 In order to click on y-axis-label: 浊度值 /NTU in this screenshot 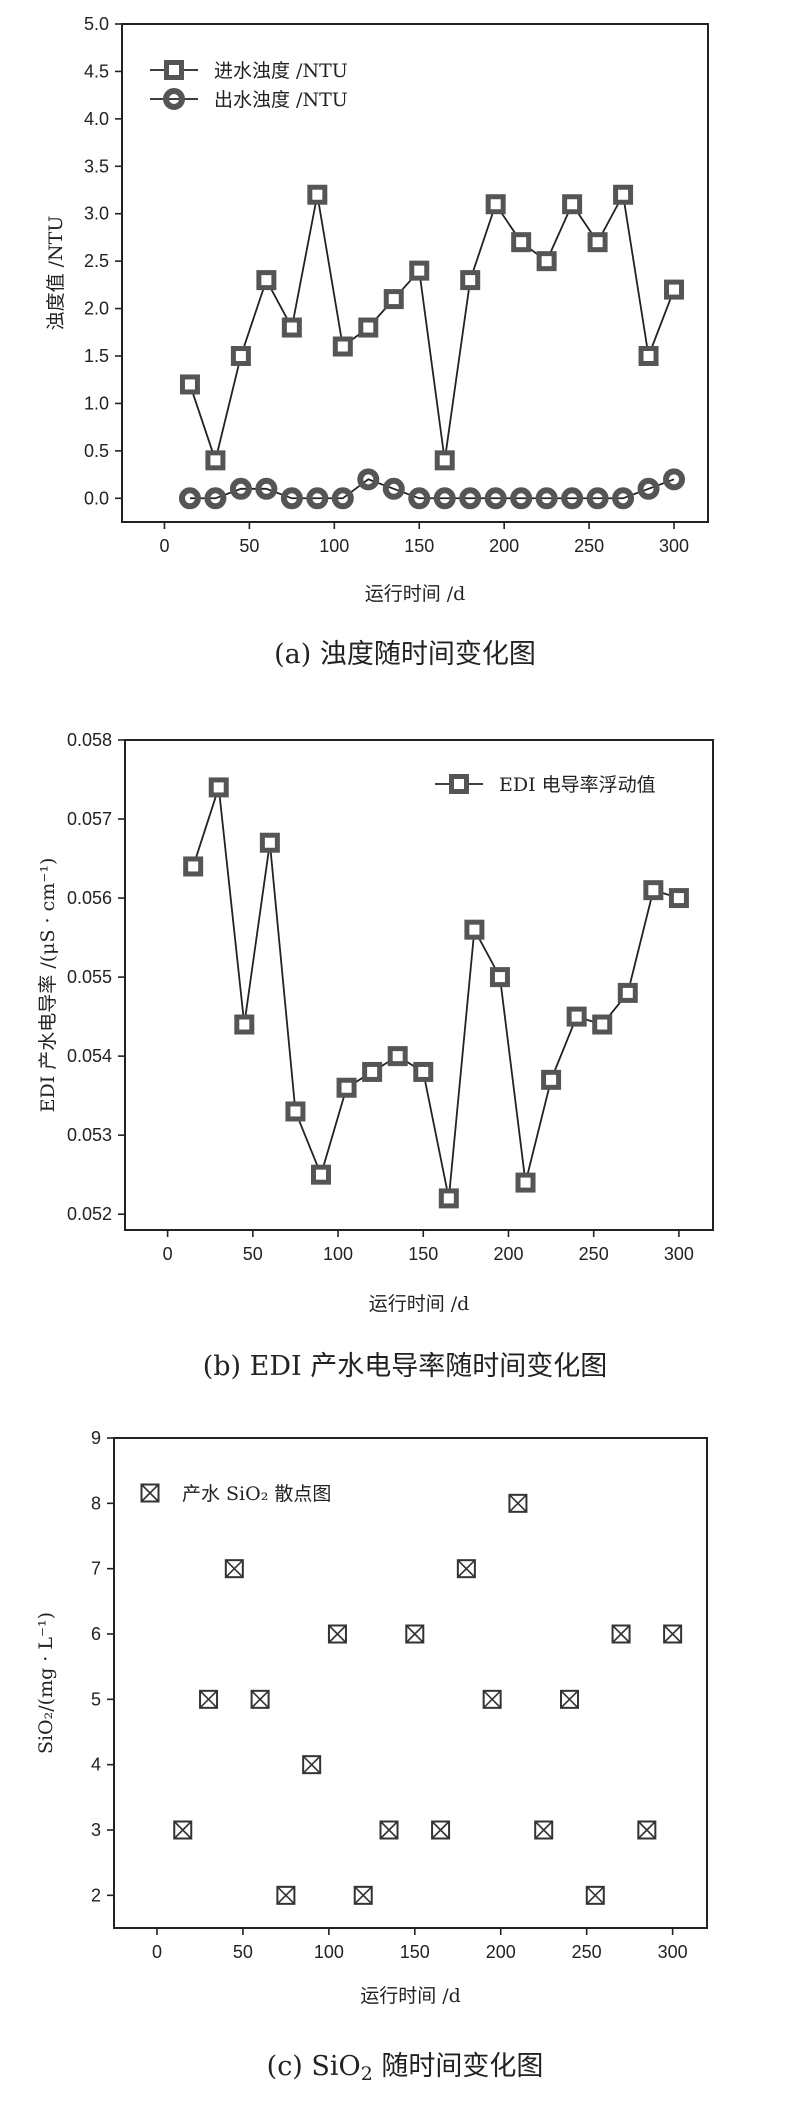, I will do `click(56, 273)`.